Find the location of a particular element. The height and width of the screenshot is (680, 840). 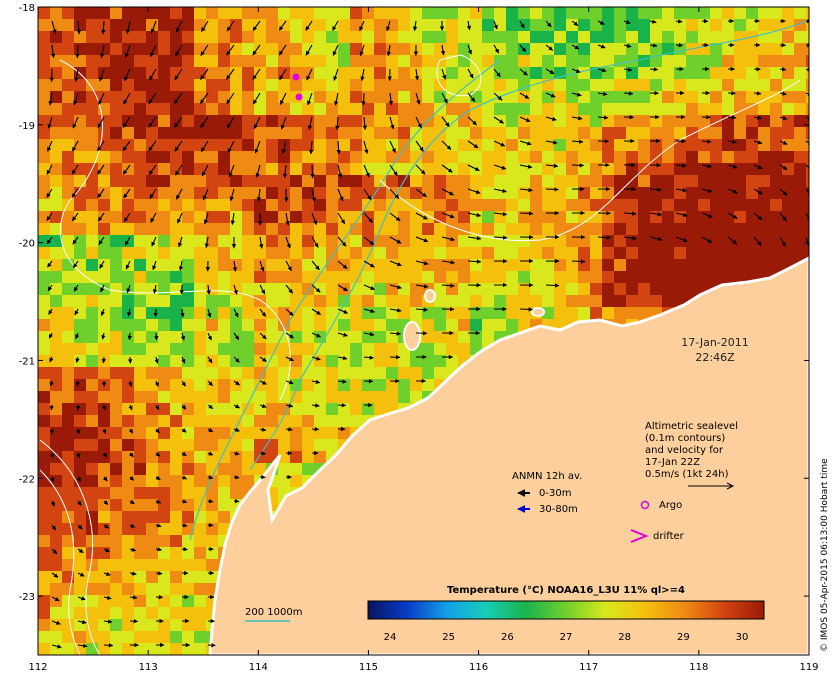

colorbar-tick-label: 25 is located at coordinates (448, 637).